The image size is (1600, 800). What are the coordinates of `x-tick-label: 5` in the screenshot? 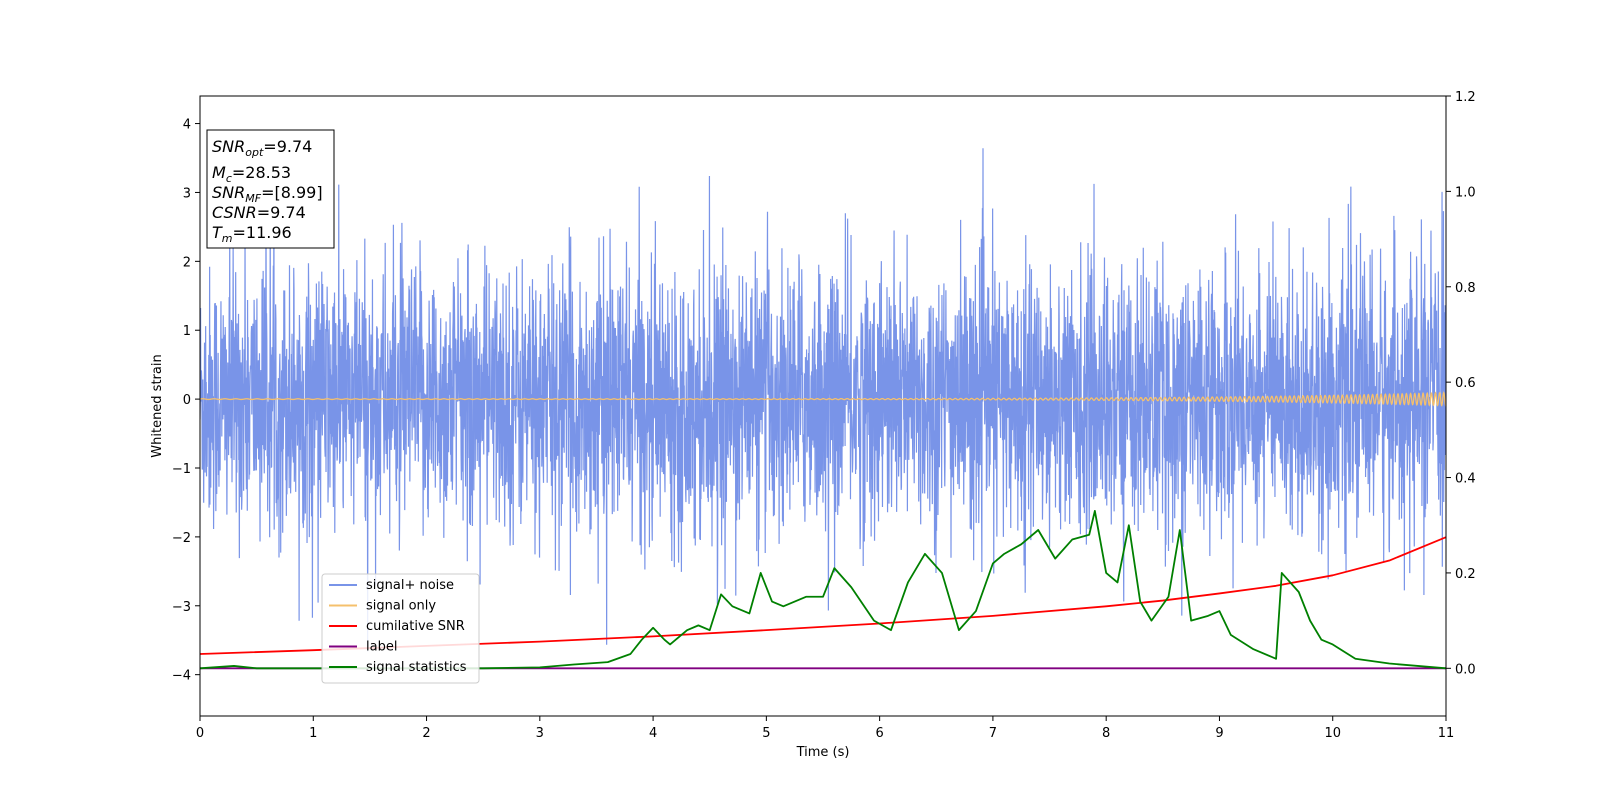 It's located at (766, 733).